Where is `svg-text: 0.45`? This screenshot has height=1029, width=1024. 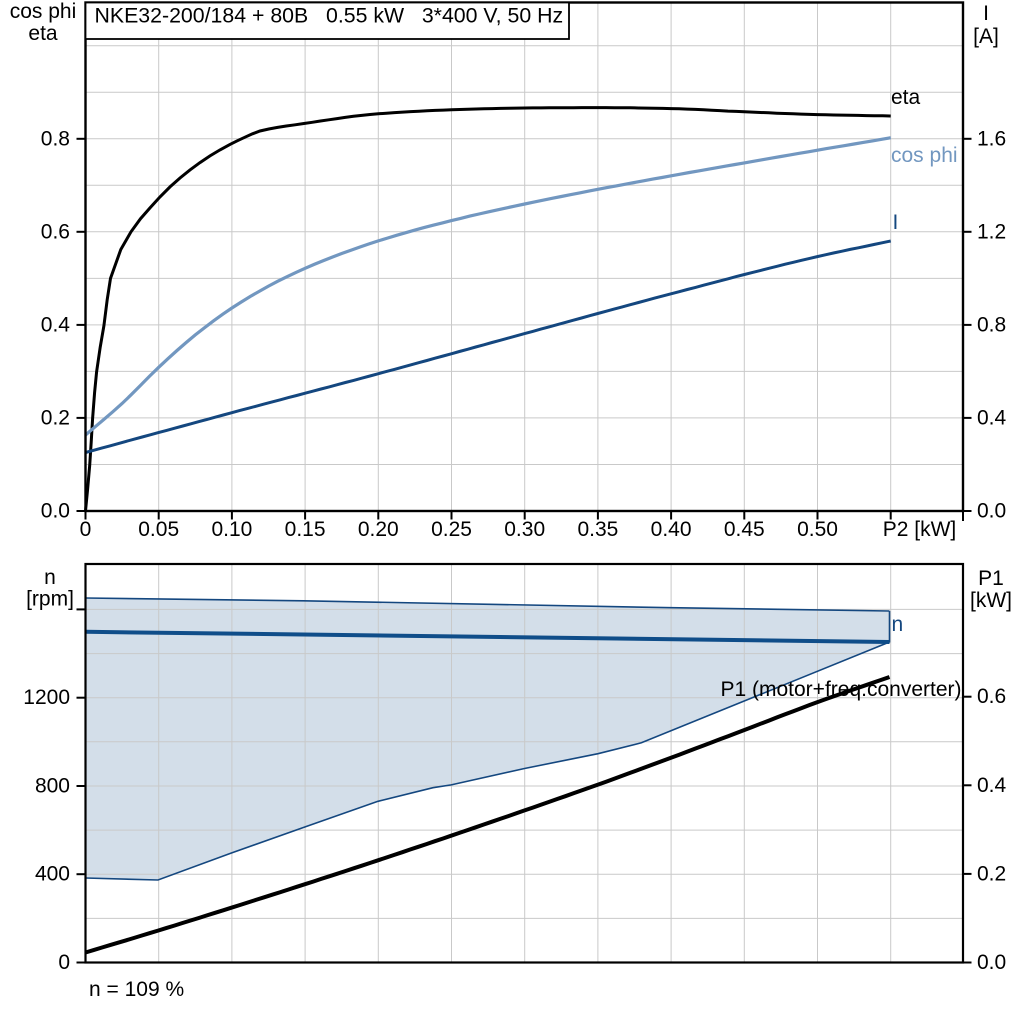 svg-text: 0.45 is located at coordinates (744, 529).